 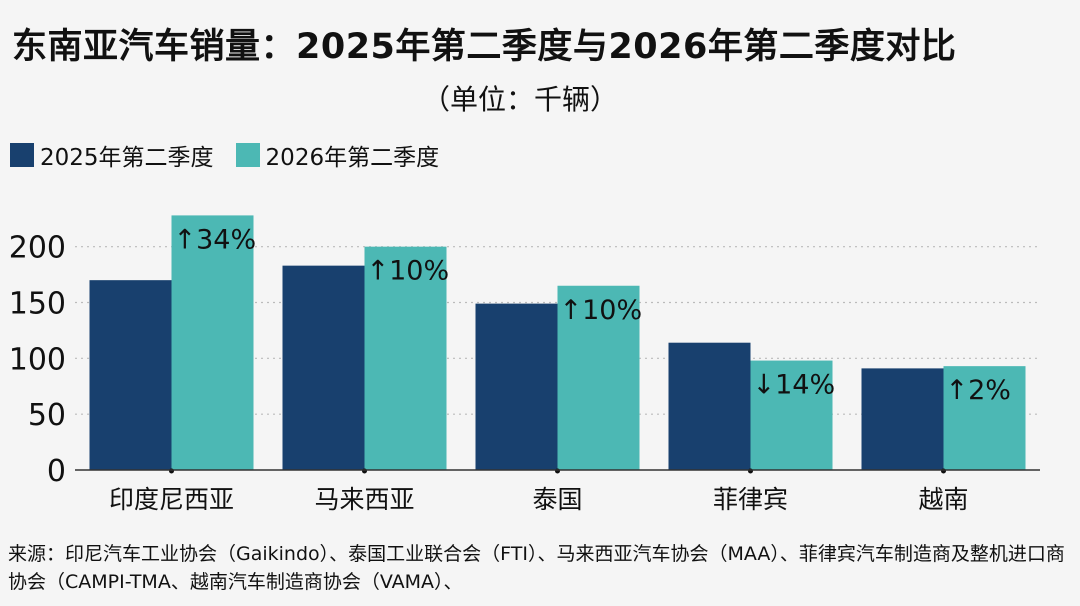 What do you see at coordinates (364, 499) in the screenshot?
I see `x-tick-label: 马来西亚` at bounding box center [364, 499].